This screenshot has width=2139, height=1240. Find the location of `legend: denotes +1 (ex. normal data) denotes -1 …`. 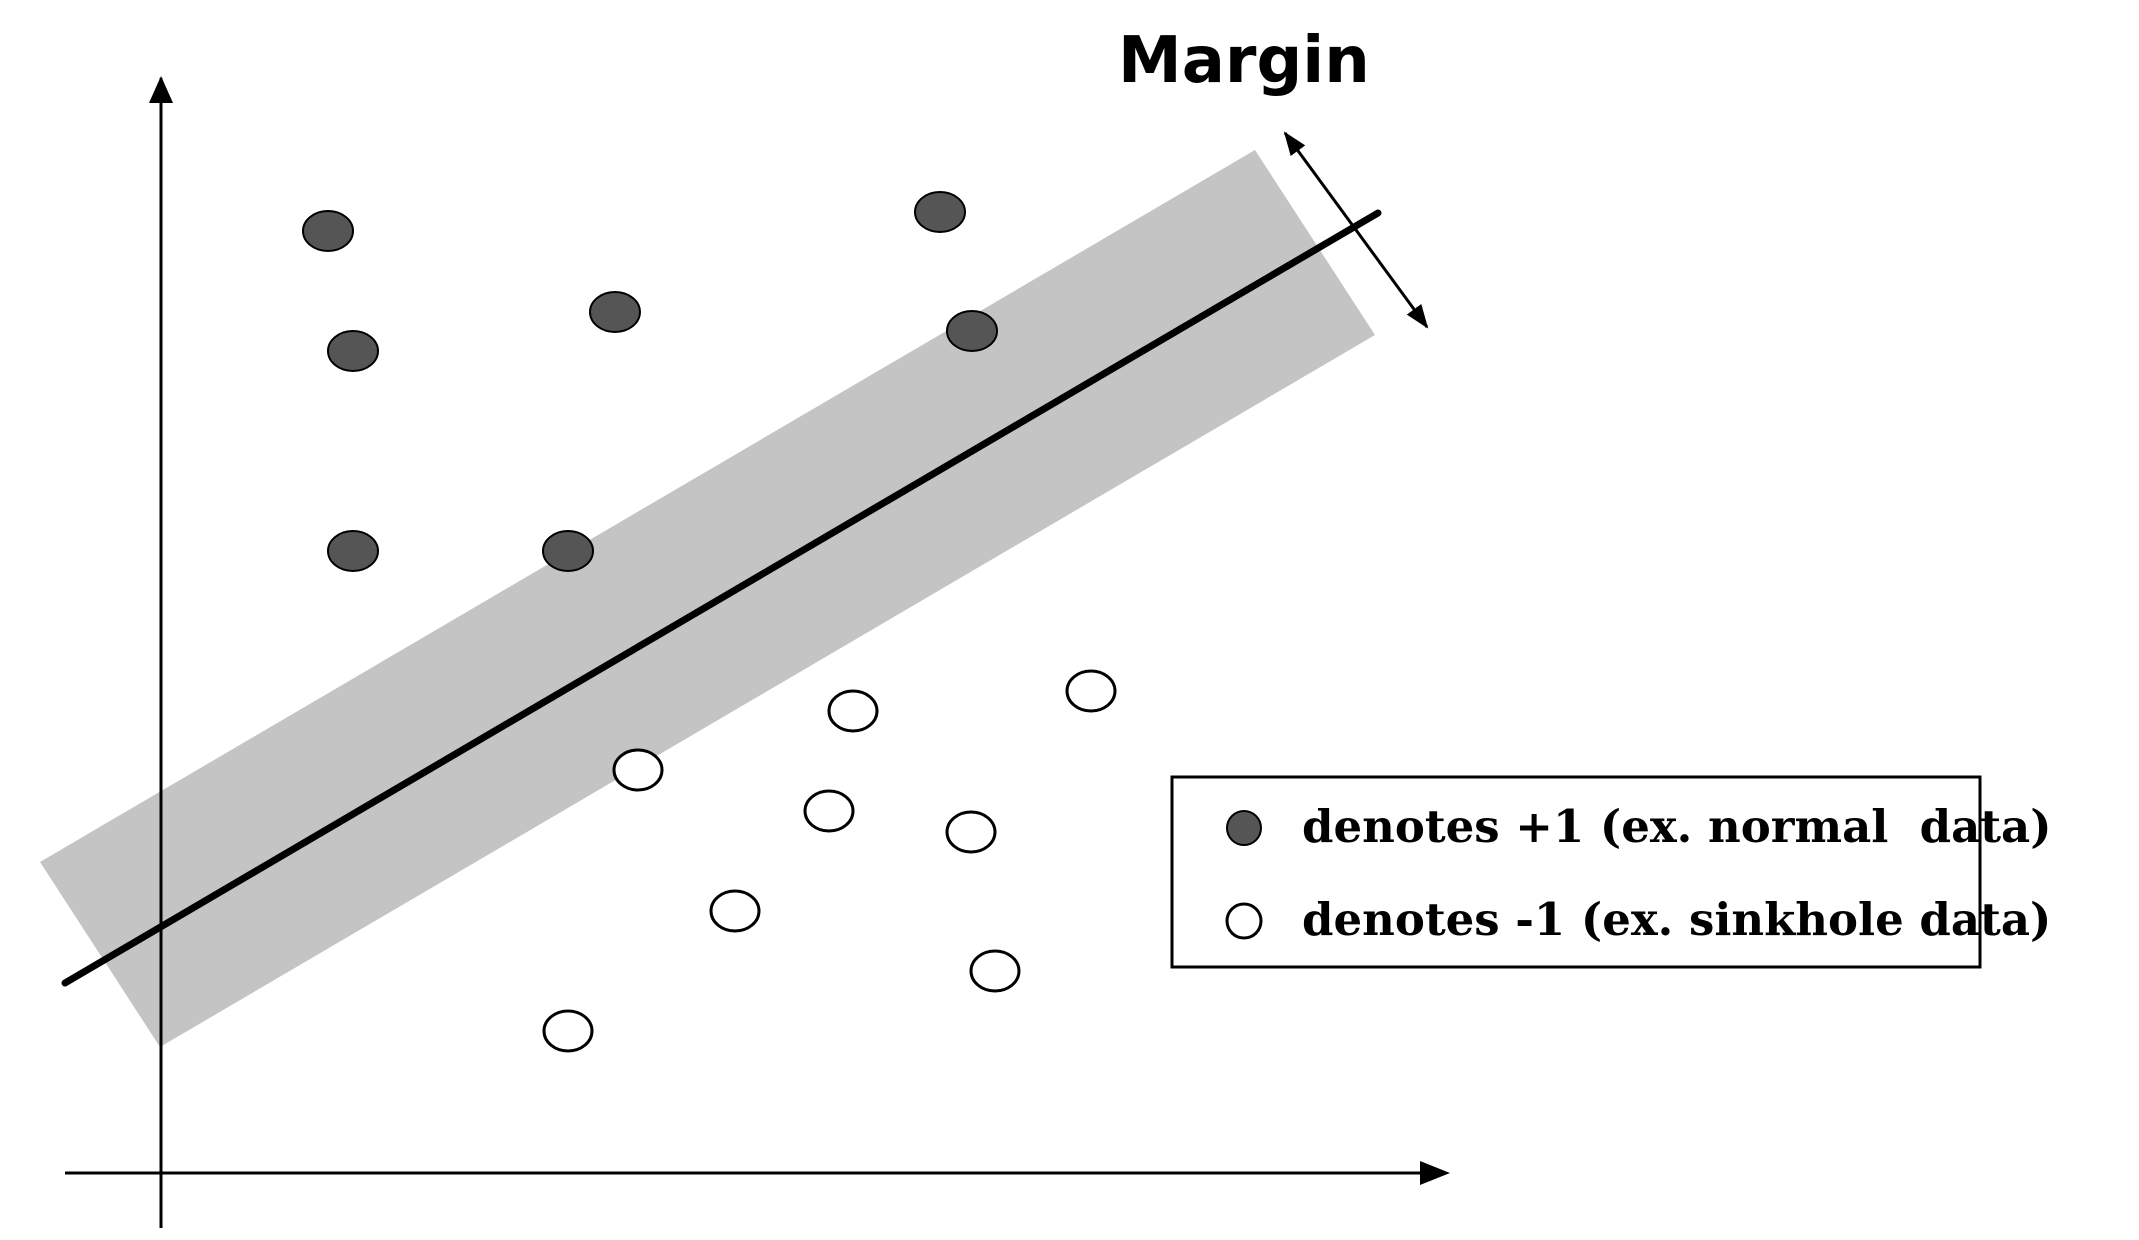

legend: denotes +1 (ex. normal data) denotes -1 … is located at coordinates (1611, 872).